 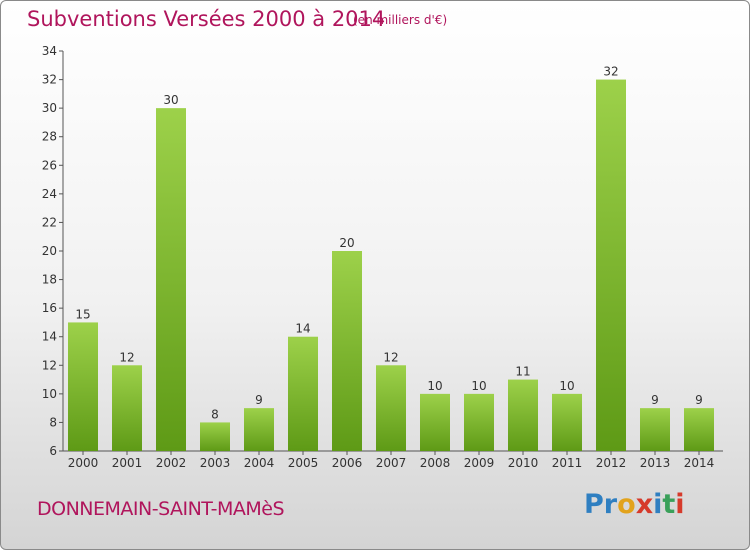 What do you see at coordinates (302, 329) in the screenshot?
I see `value-label: 14` at bounding box center [302, 329].